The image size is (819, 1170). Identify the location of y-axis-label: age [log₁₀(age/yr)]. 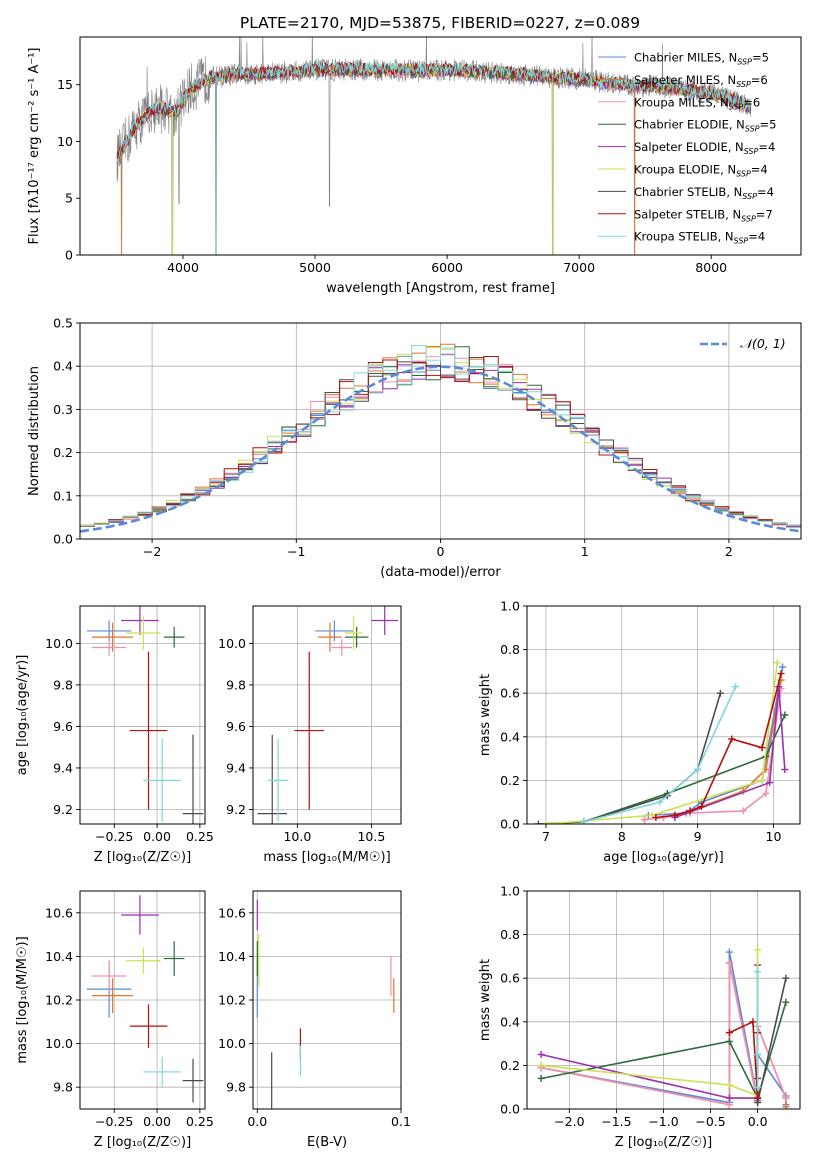
(22, 715).